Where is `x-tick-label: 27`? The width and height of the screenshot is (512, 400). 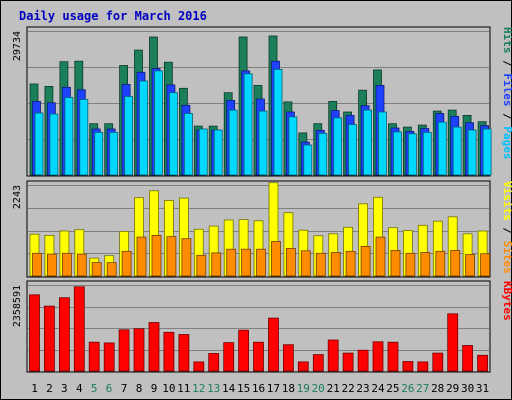
x-tick-label: 27 is located at coordinates (422, 388).